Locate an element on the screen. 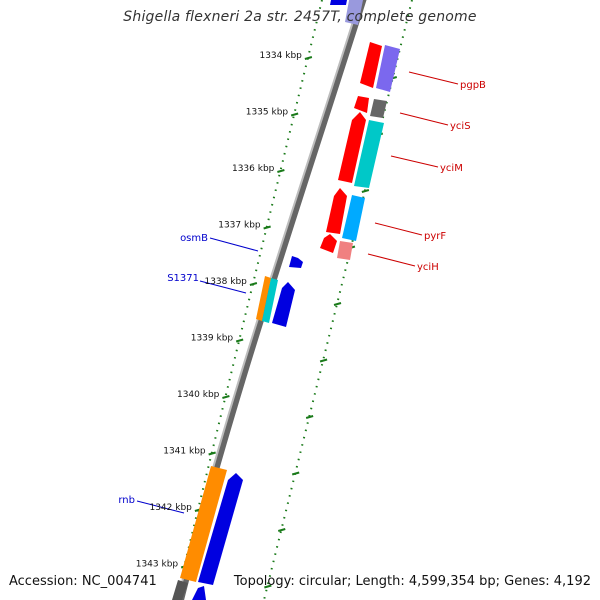 The height and width of the screenshot is (600, 600). gene-pgpB-red is located at coordinates (371, 65).